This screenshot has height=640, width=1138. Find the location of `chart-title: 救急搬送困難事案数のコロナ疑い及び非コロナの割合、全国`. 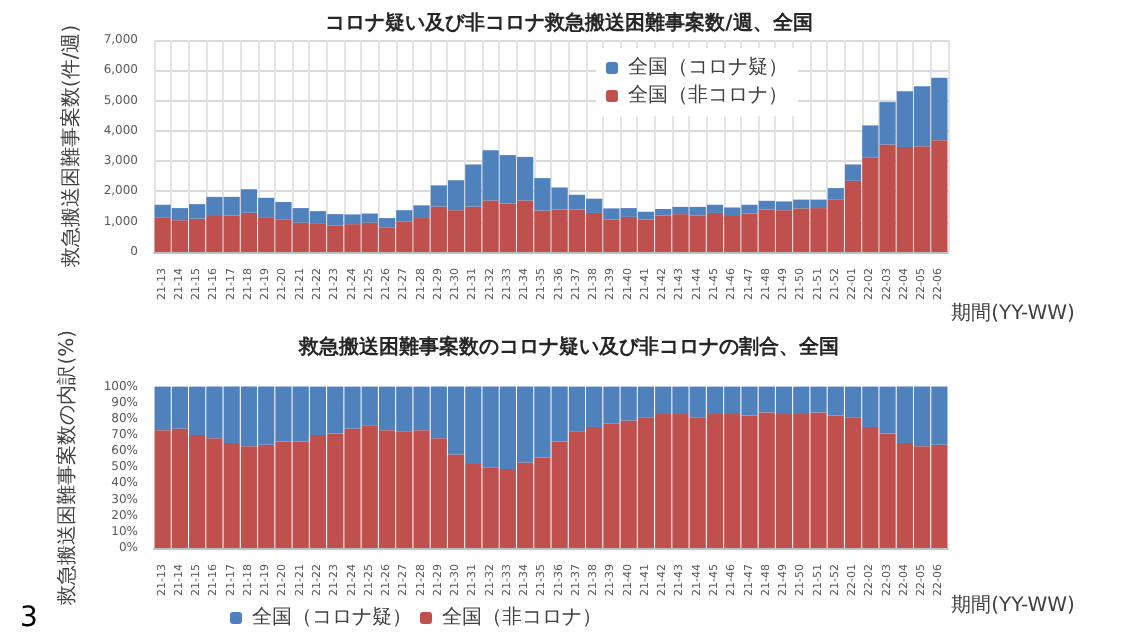

chart-title: 救急搬送困難事案数のコロナ疑い及び非コロナの割合、全国 is located at coordinates (568, 347).